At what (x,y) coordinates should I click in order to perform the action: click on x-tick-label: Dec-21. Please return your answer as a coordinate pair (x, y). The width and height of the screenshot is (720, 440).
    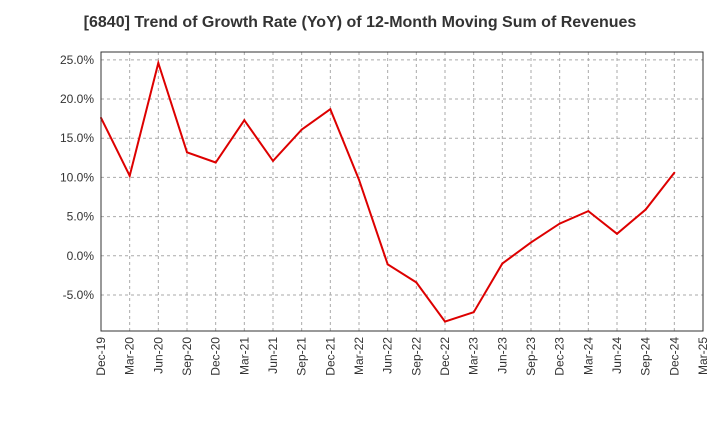
    Looking at the image, I should click on (330, 356).